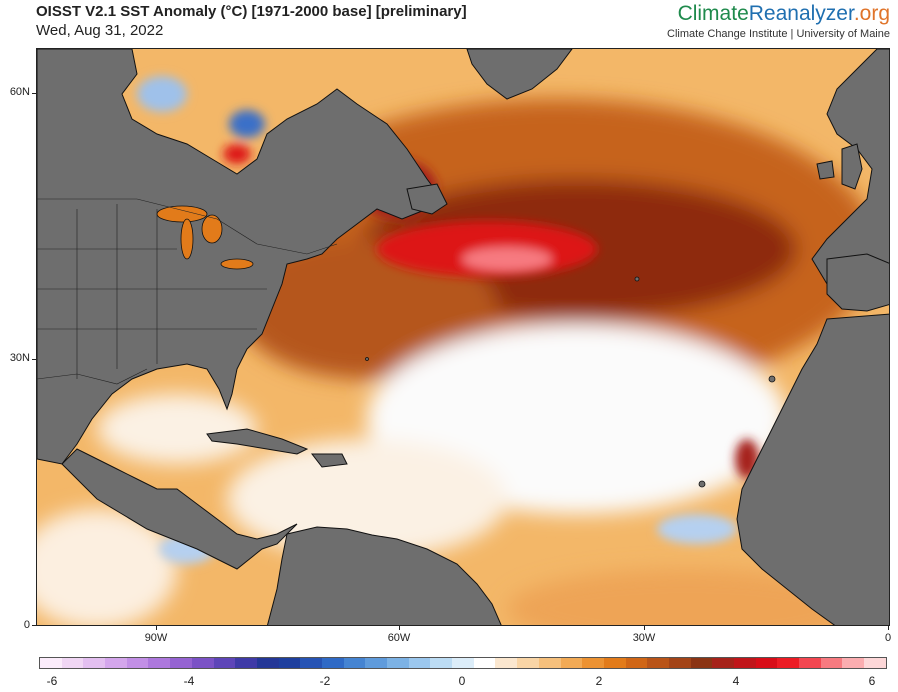 This screenshot has width=898, height=692. What do you see at coordinates (179, 509) in the screenshot?
I see `land-central-america` at bounding box center [179, 509].